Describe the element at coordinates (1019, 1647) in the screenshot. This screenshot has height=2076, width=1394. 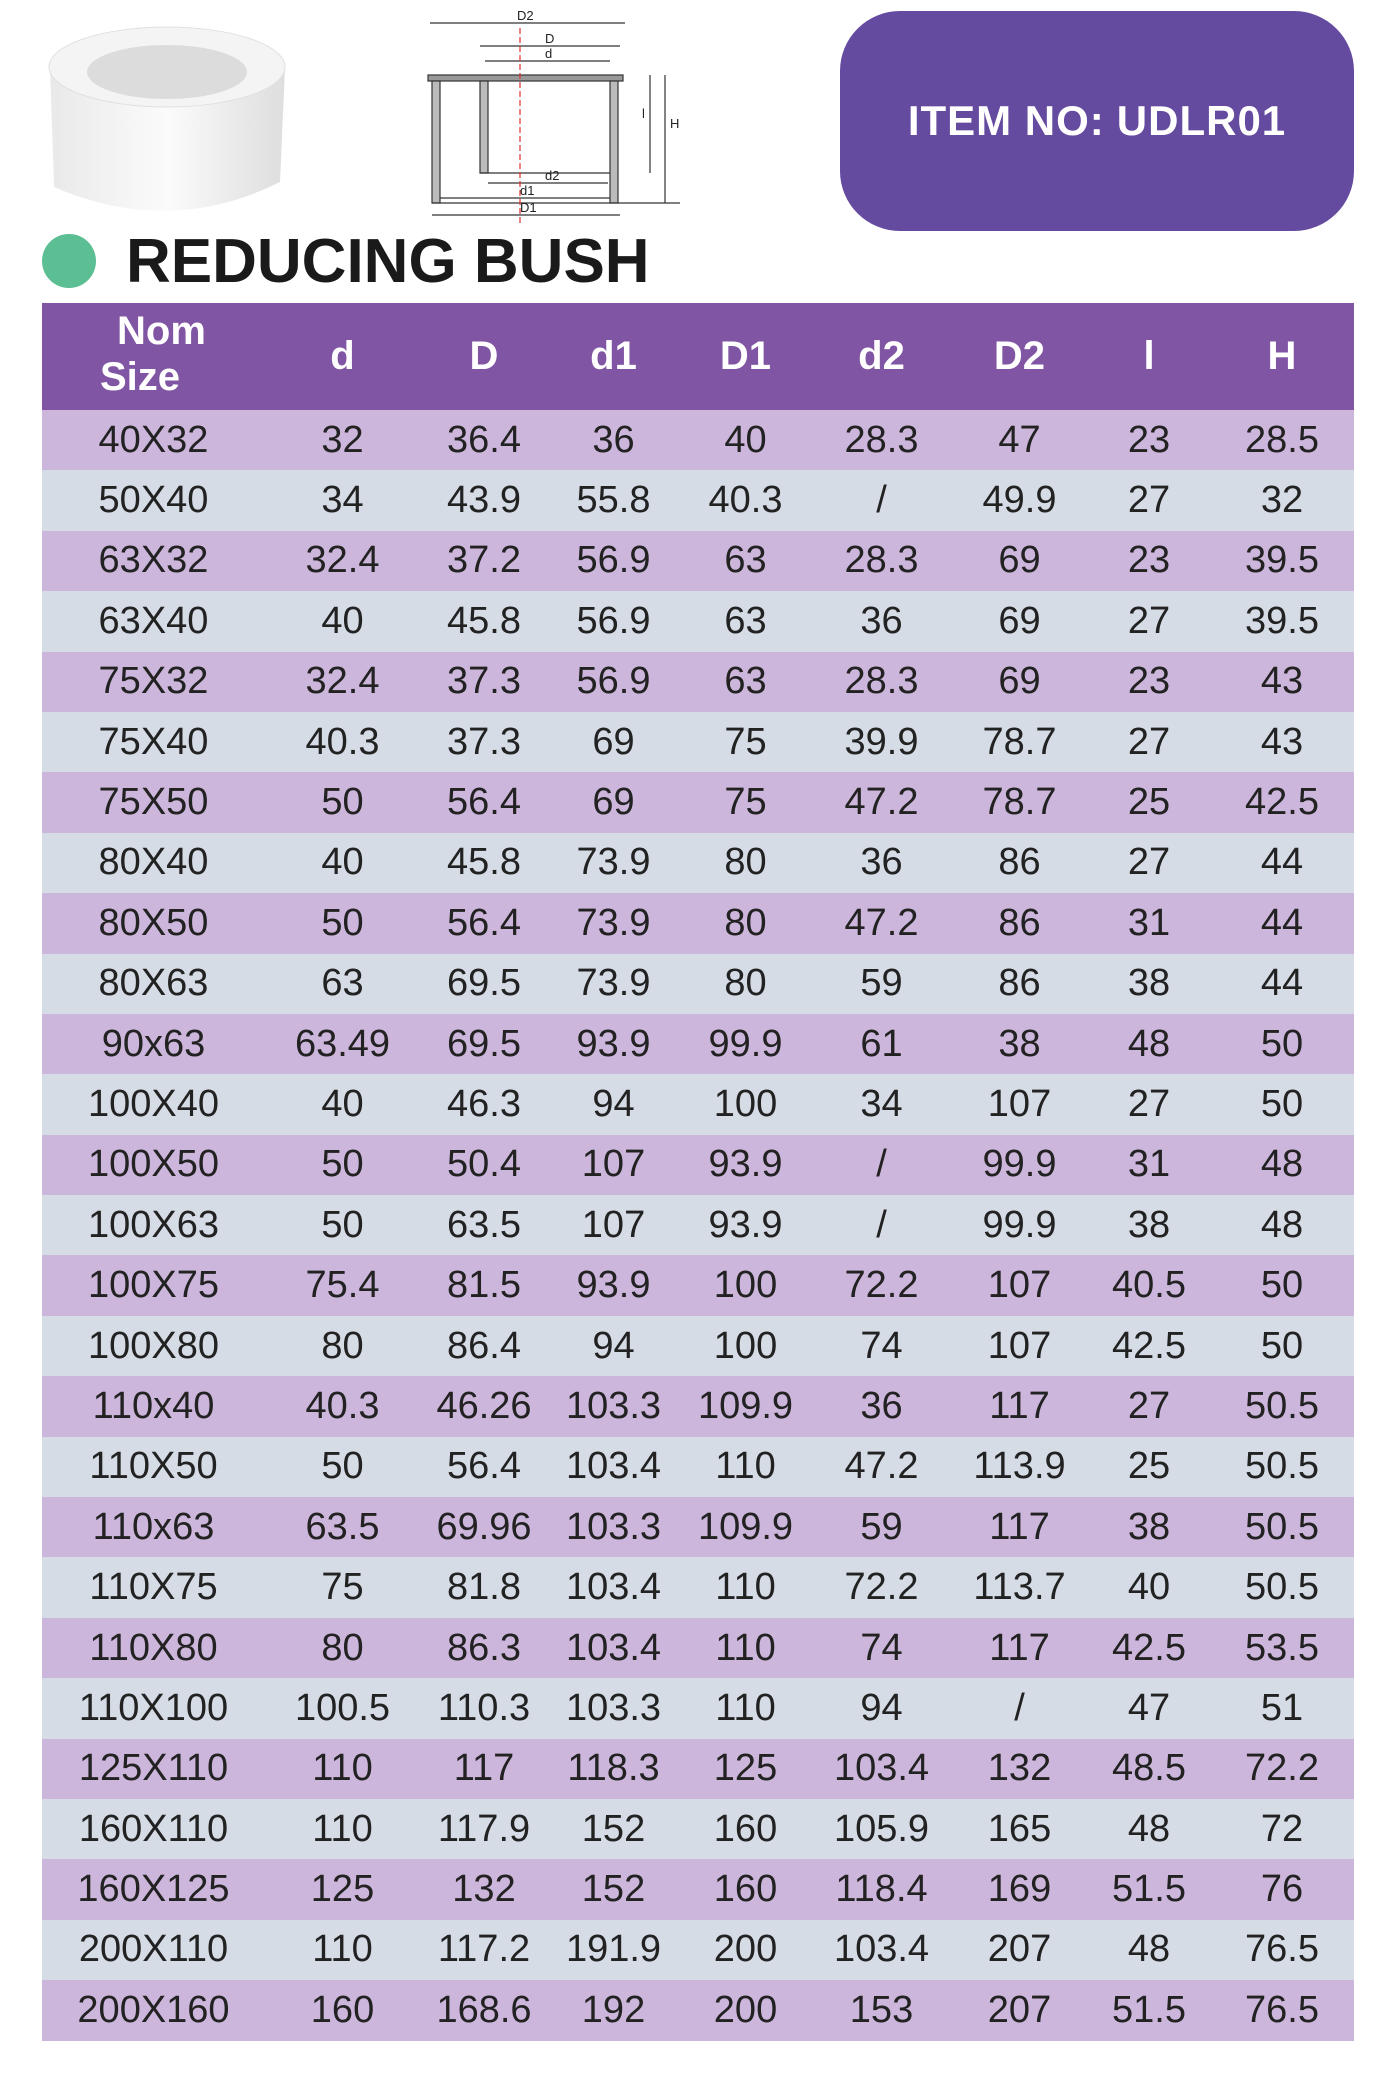
I see `table-cell: 117` at that location.